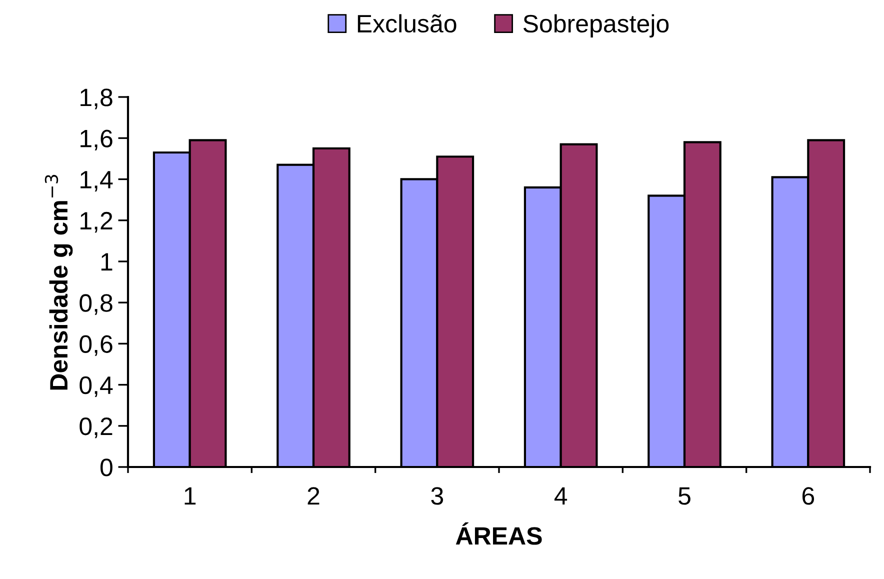 Image resolution: width=884 pixels, height=579 pixels. Describe the element at coordinates (407, 23) in the screenshot. I see `legend-label: Exclusão` at that location.